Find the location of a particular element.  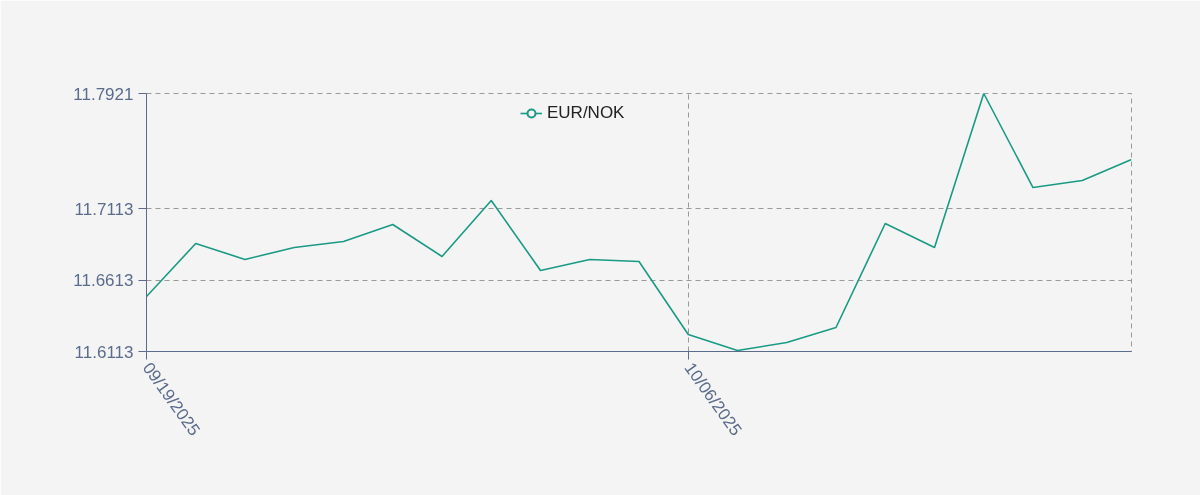

y-tick-label: 11.6613 is located at coordinates (103, 281).